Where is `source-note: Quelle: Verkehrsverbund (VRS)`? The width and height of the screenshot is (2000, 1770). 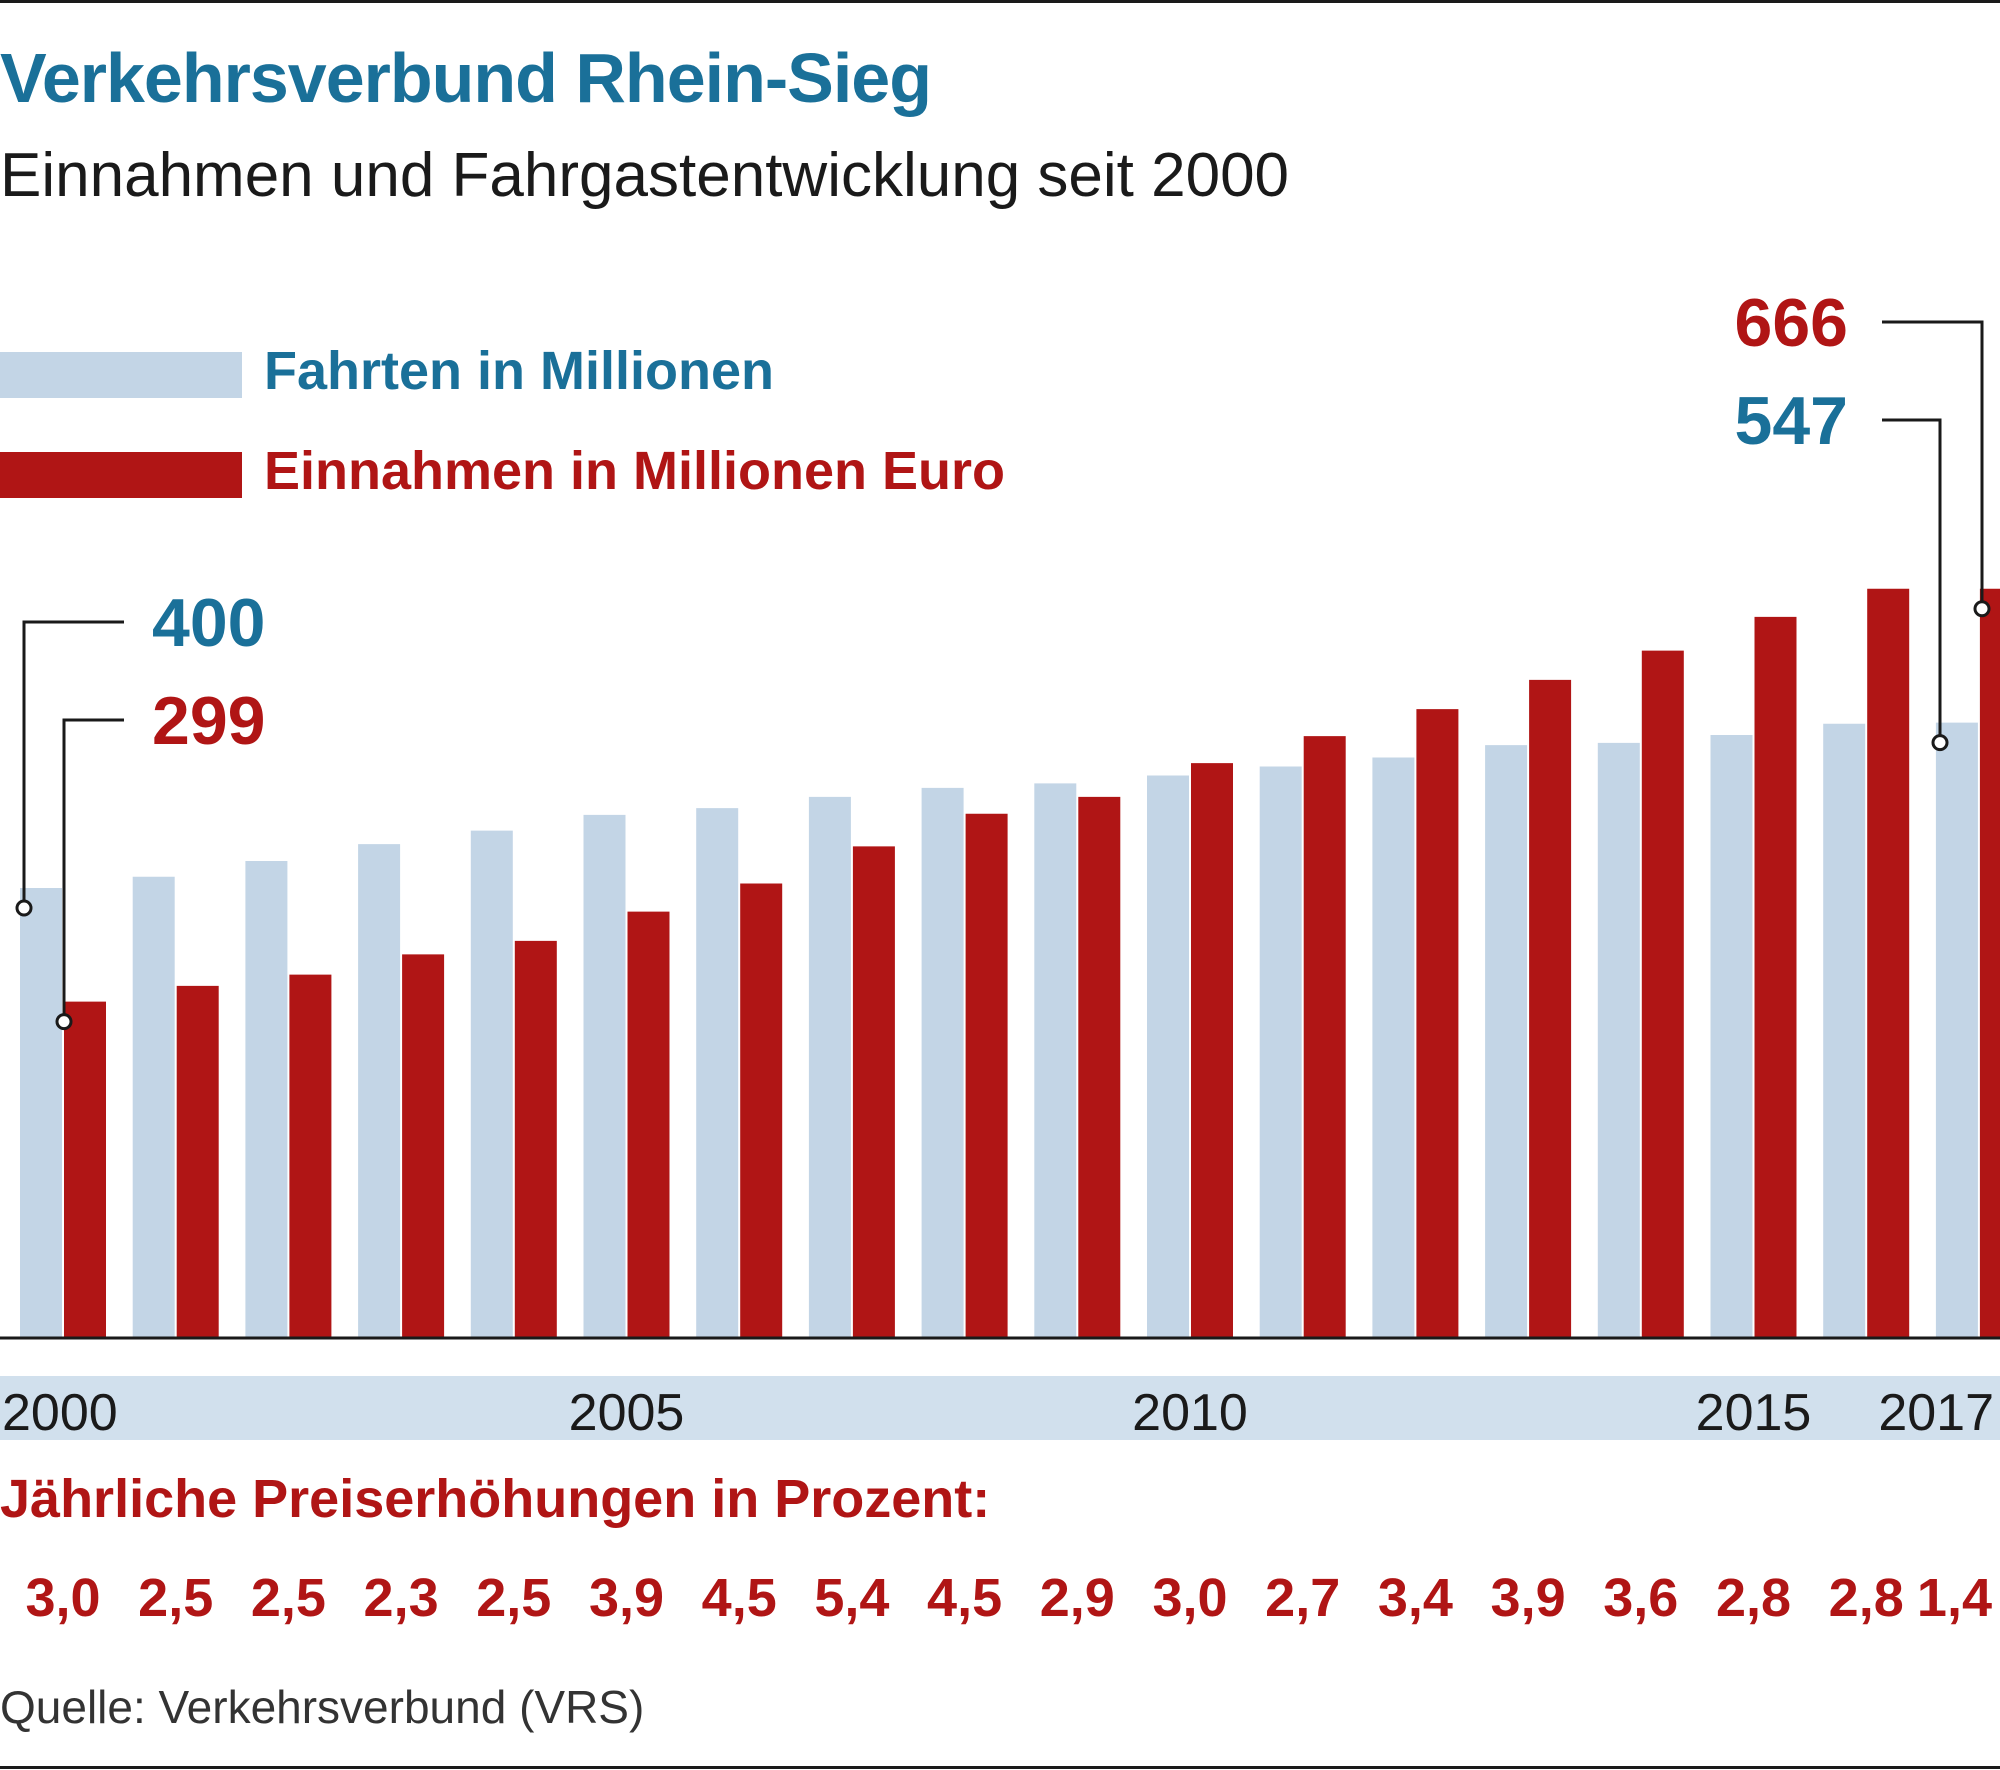 source-note: Quelle: Verkehrsverbund (VRS) is located at coordinates (322, 1707).